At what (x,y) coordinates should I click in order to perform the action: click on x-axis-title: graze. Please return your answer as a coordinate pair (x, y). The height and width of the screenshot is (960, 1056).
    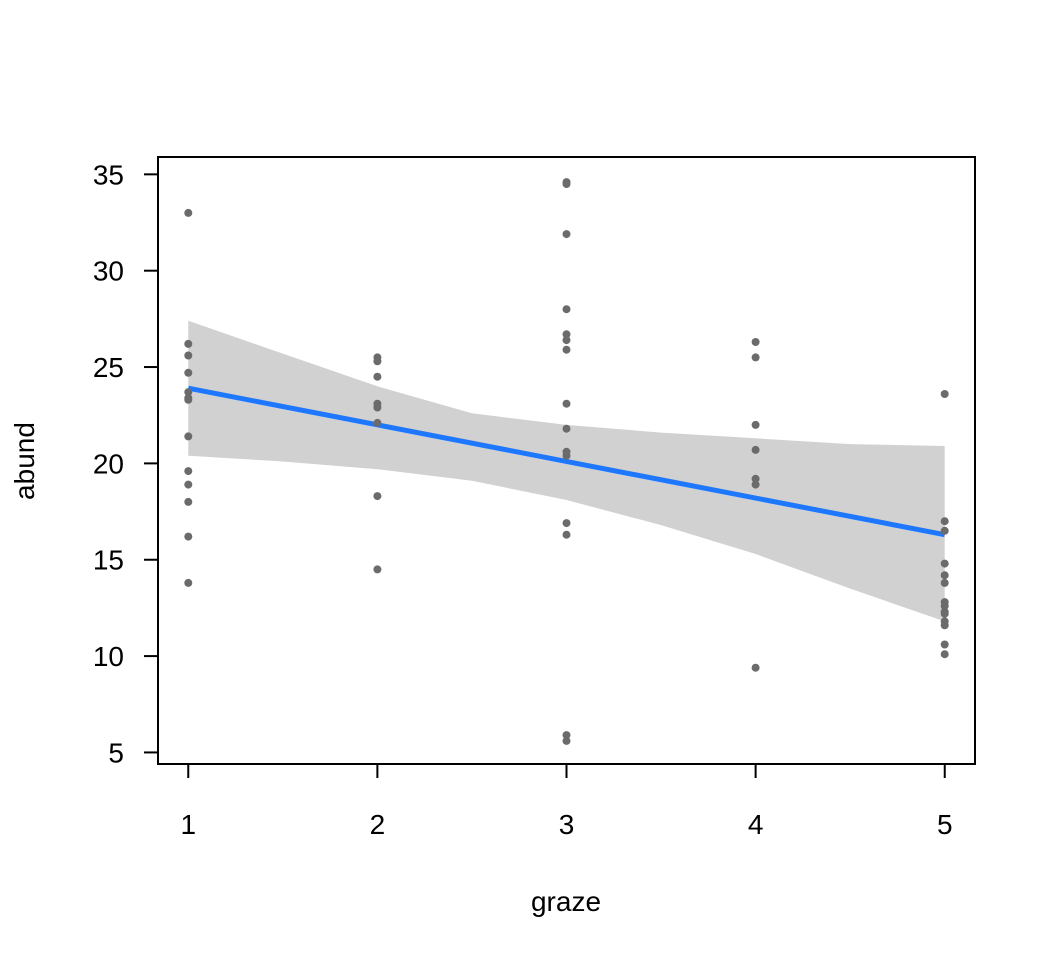
    Looking at the image, I should click on (566, 901).